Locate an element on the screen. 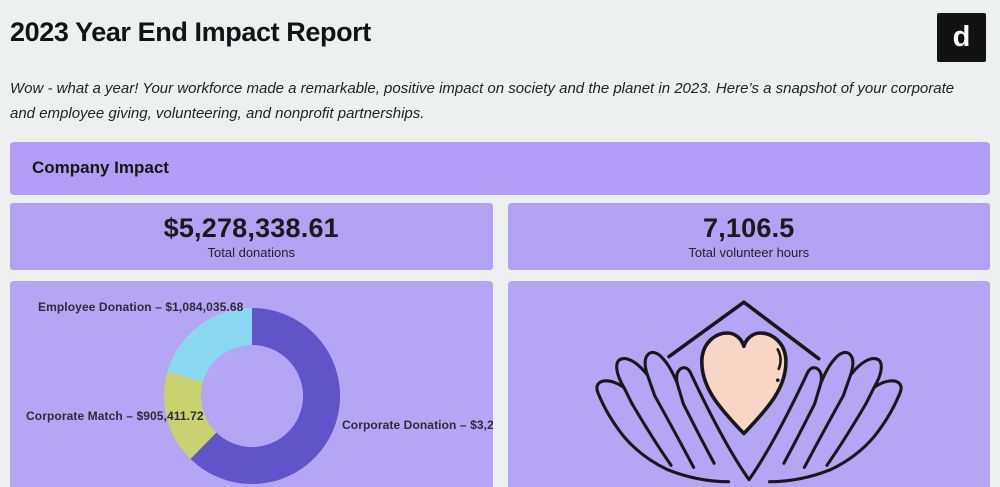 This screenshot has height=487, width=1000. heart-highlight is located at coordinates (779, 358).